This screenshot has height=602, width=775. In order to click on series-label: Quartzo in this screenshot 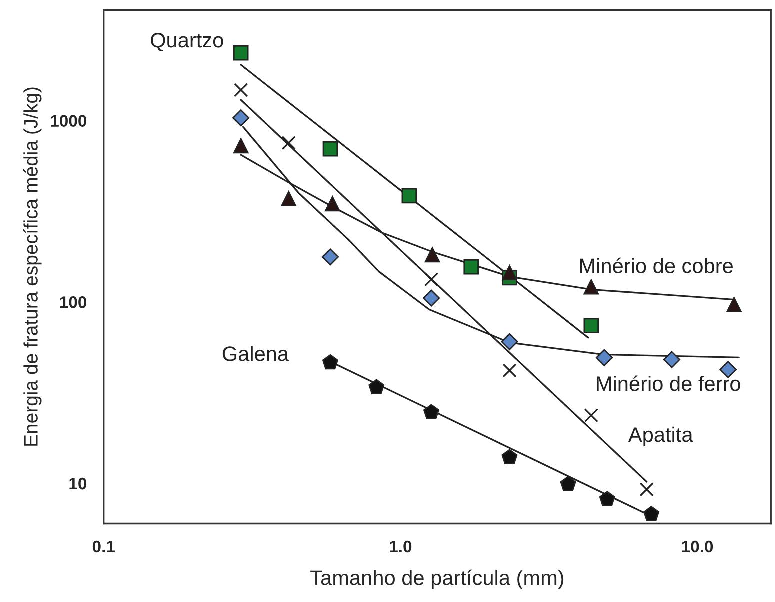, I will do `click(187, 42)`.